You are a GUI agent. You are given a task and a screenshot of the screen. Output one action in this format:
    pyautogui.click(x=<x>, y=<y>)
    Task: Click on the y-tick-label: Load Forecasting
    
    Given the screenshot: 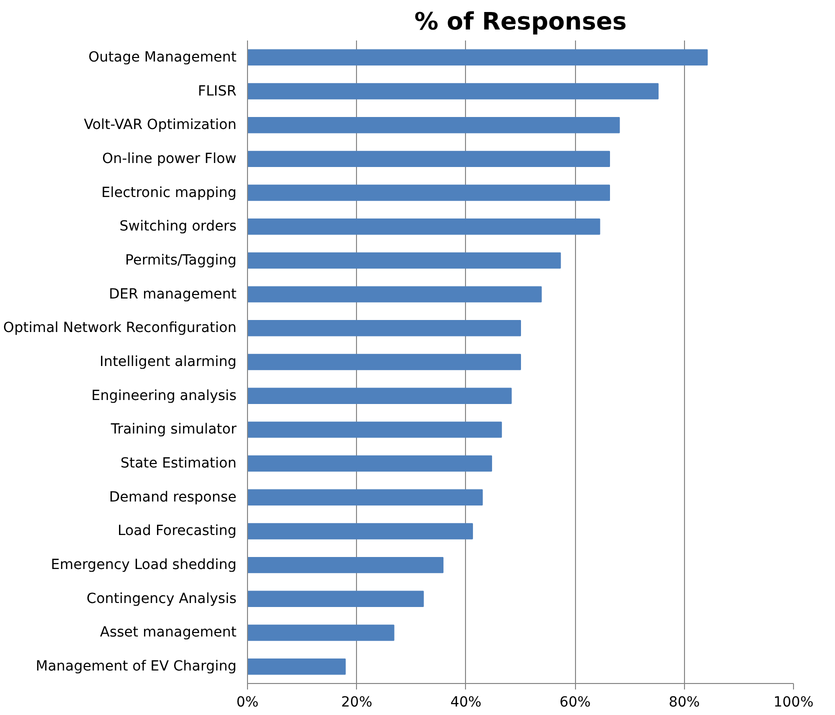 What is the action you would take?
    pyautogui.click(x=177, y=531)
    